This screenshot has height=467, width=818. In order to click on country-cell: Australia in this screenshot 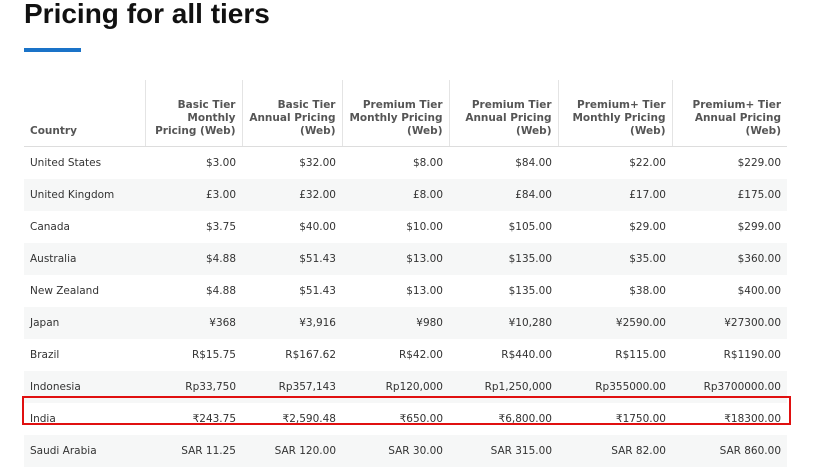, I will do `click(84, 259)`.